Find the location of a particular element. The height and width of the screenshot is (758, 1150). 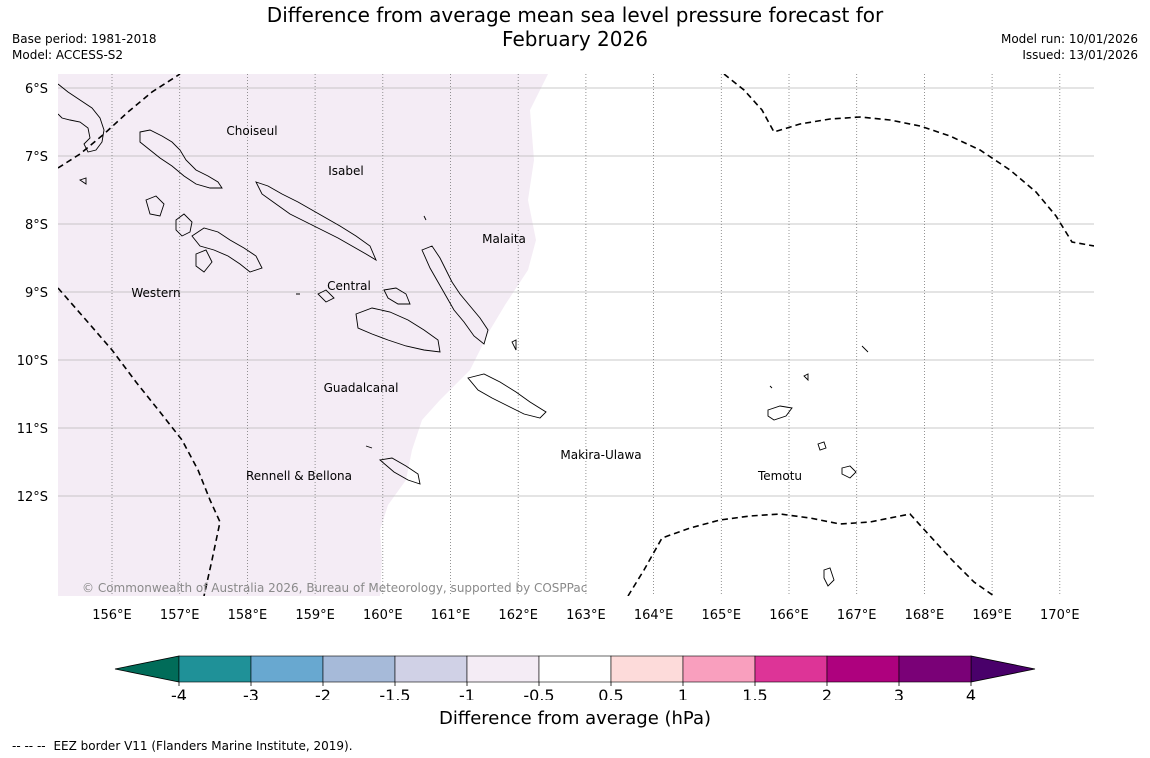

latitude-label: 6°S is located at coordinates (36, 89).